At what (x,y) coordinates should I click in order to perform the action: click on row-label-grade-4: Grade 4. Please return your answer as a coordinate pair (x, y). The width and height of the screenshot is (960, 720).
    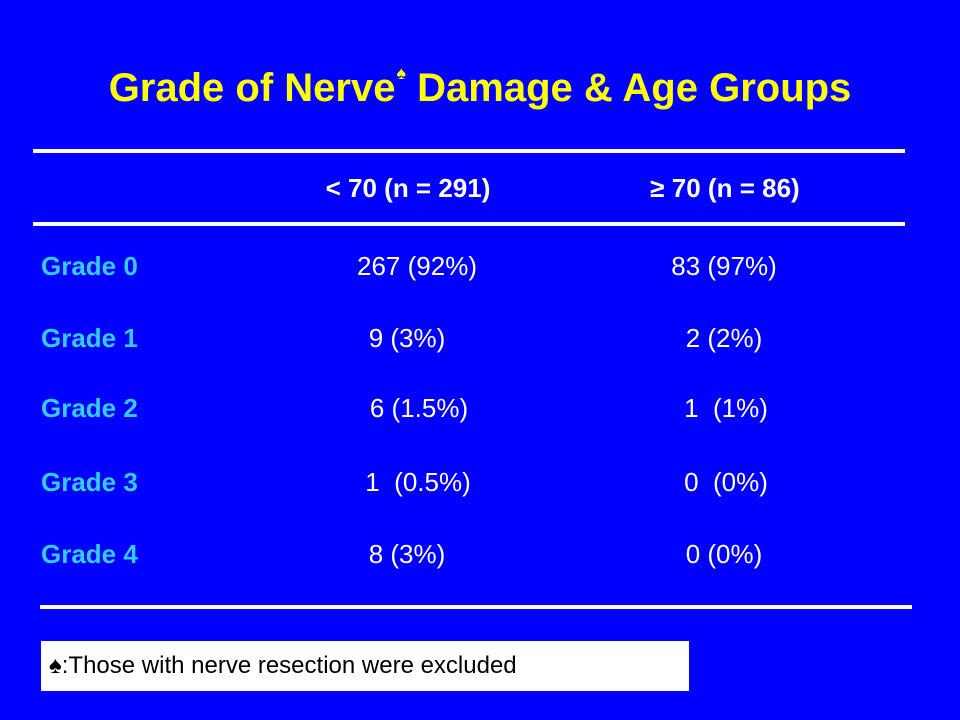
    Looking at the image, I should click on (89, 554).